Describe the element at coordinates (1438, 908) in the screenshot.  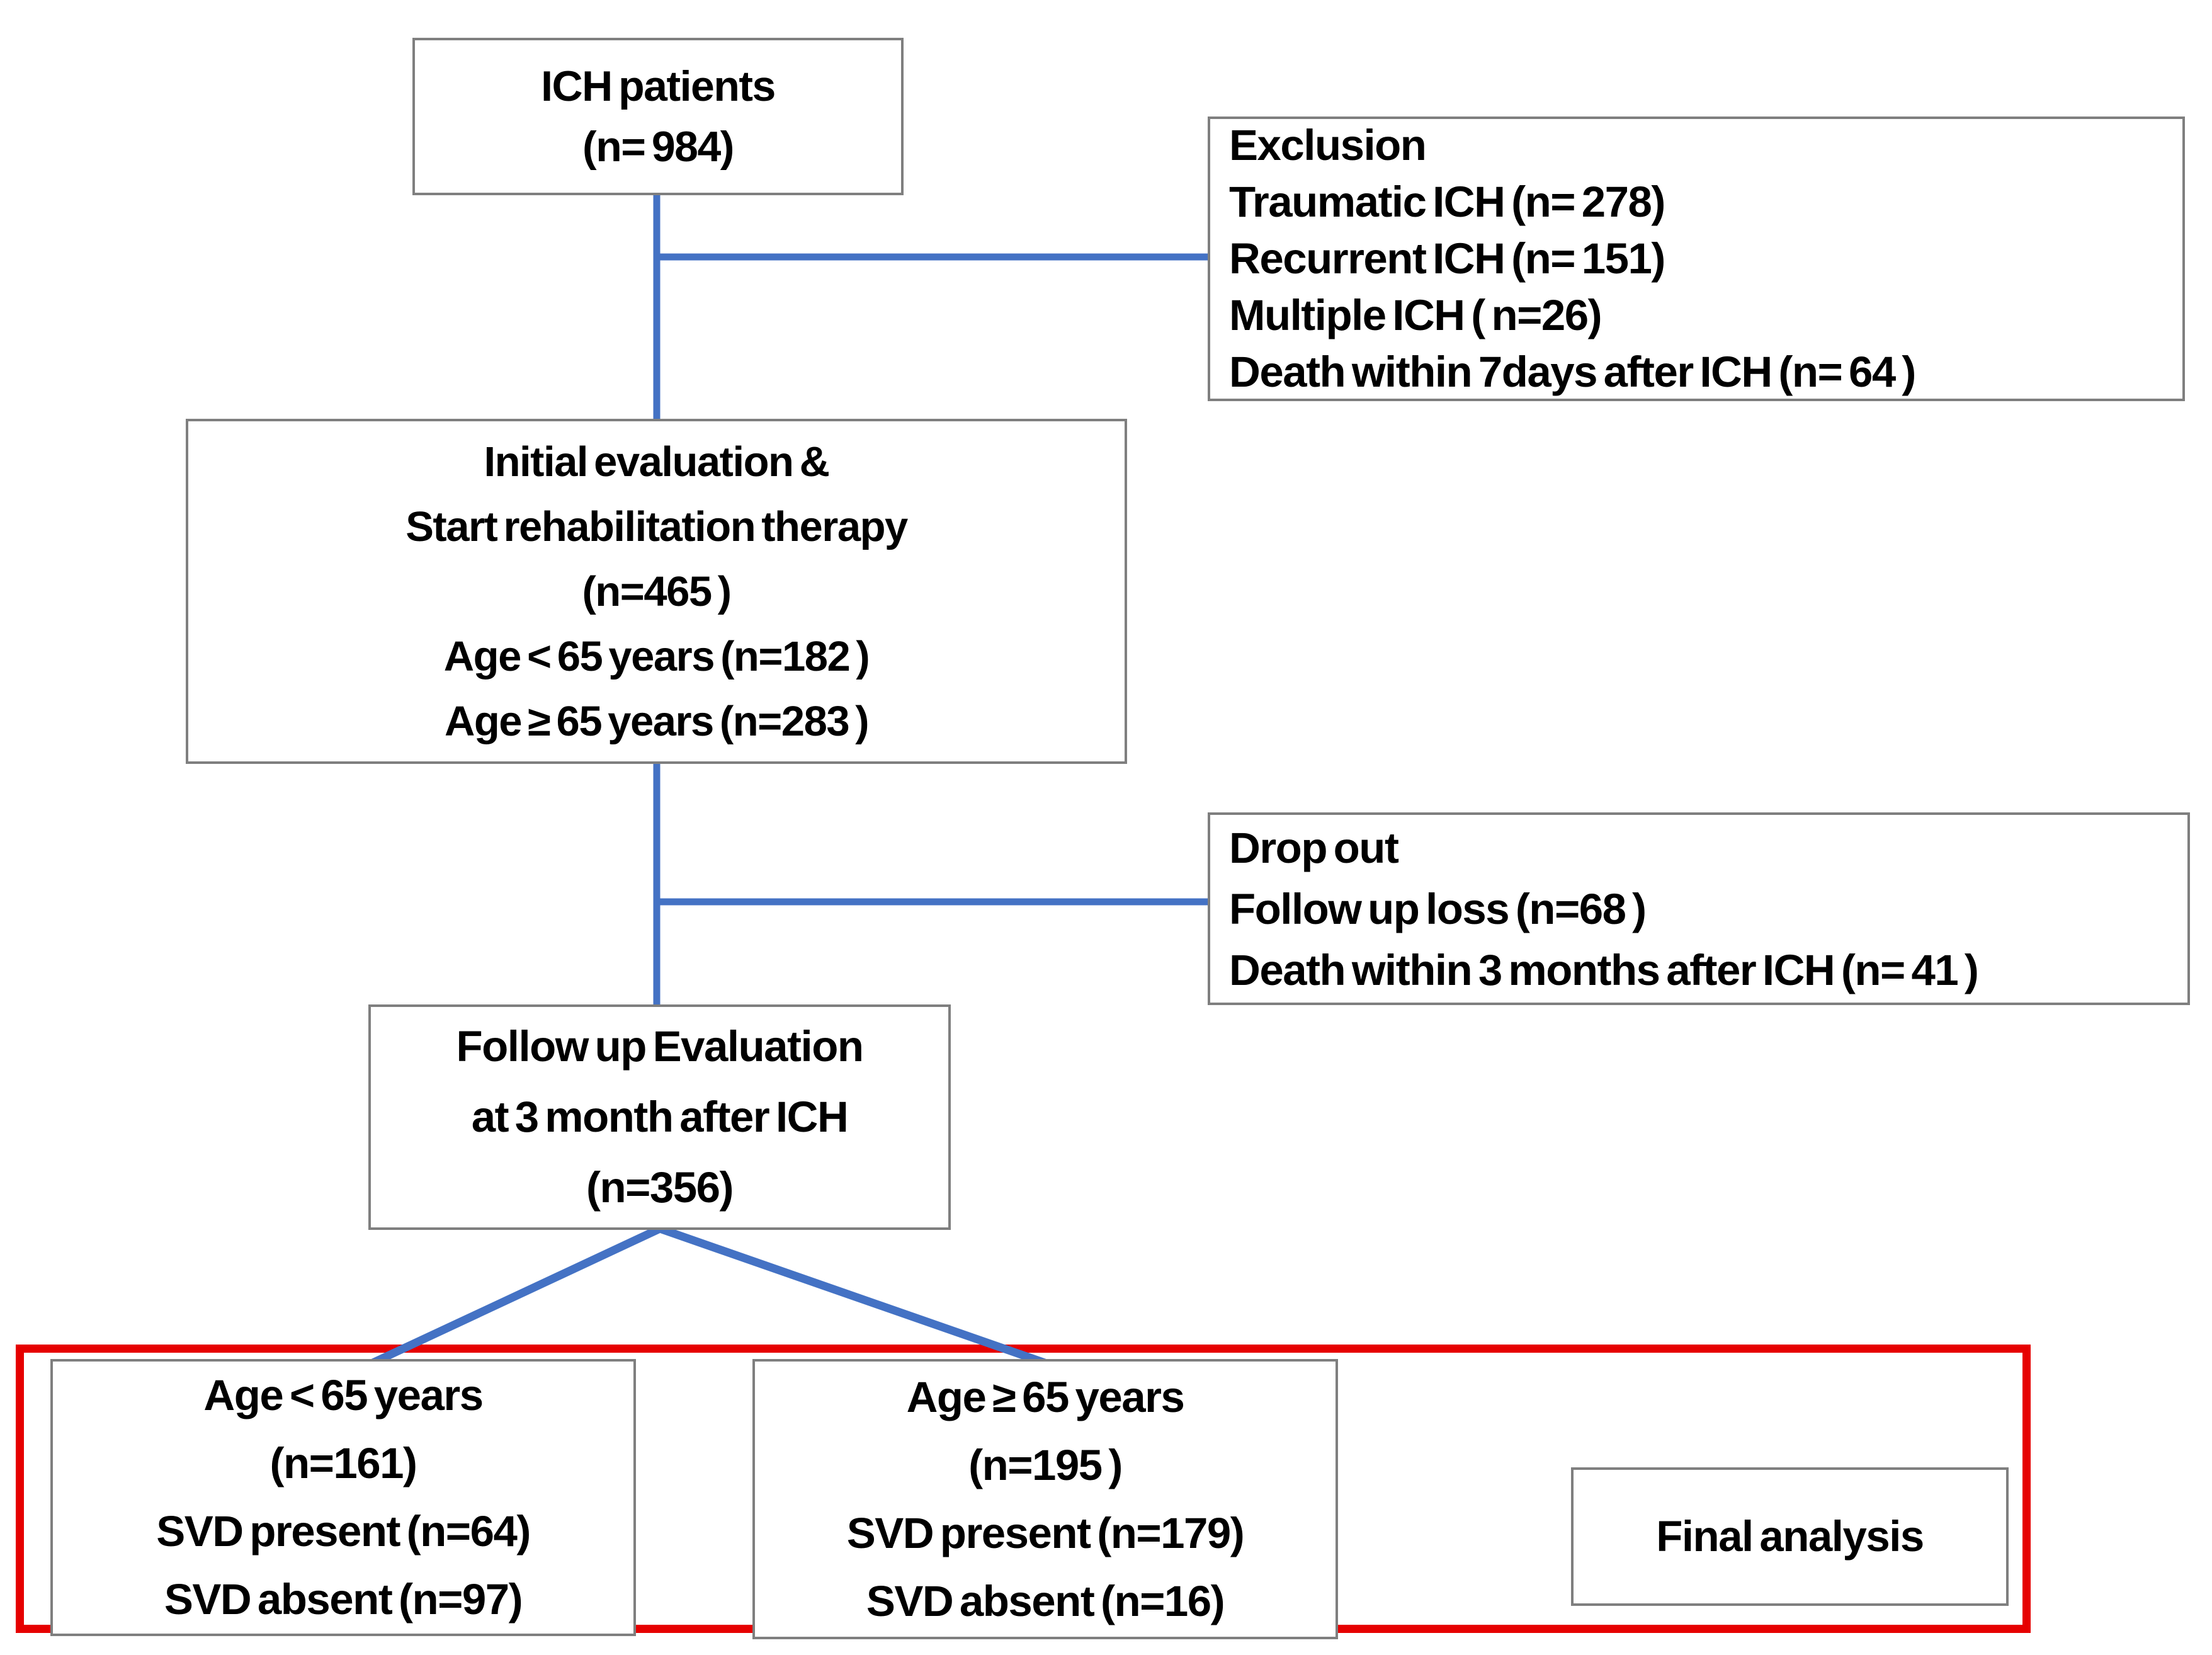
I see `node-drop-out-item-followup-loss: Follow up loss (n=68 )` at that location.